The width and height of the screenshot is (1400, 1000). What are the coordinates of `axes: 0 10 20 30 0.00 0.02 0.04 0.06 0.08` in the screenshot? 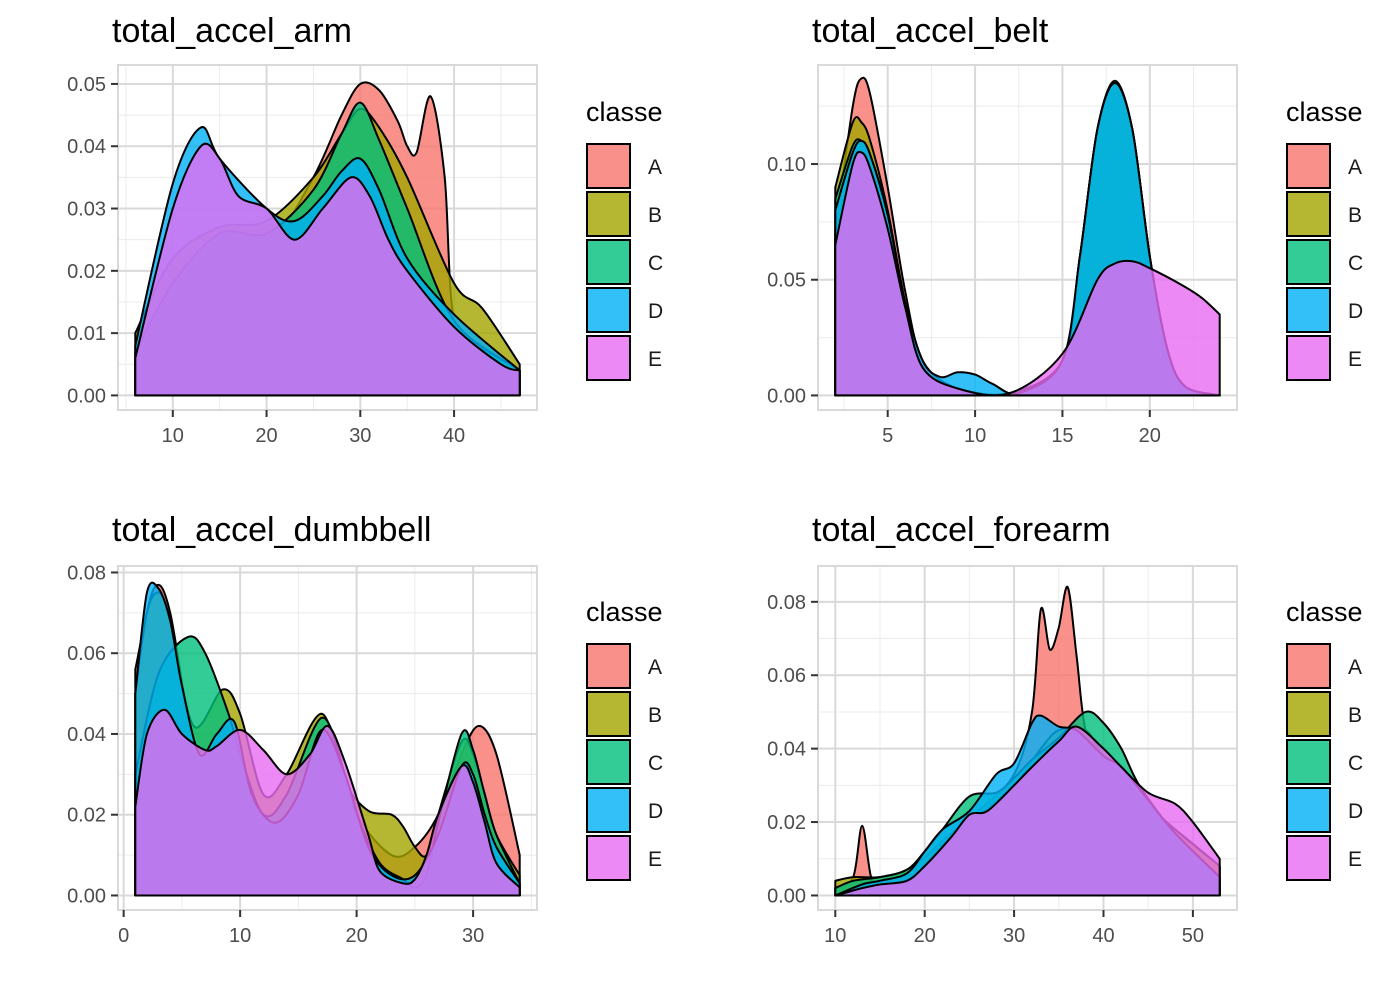 It's located at (275, 754).